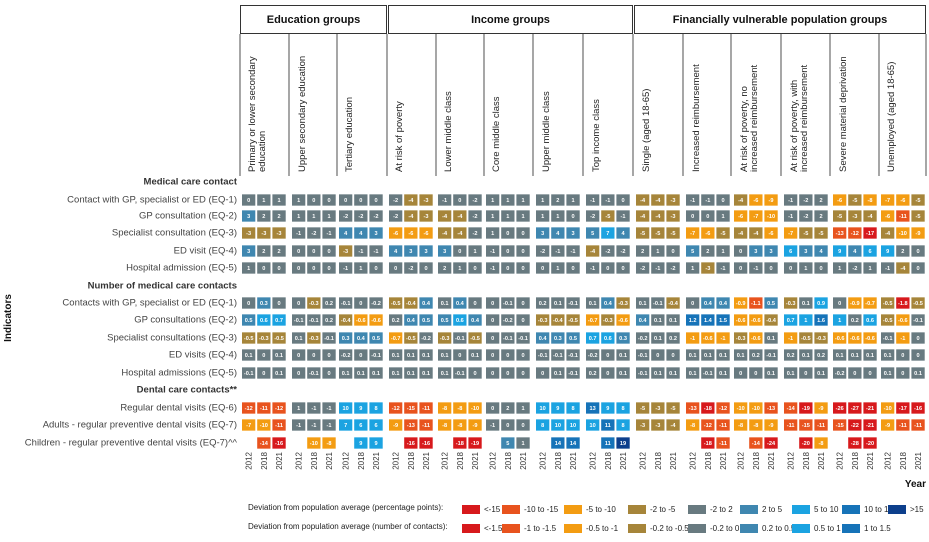 The height and width of the screenshot is (542, 929). I want to click on tile-value: -26, so click(840, 409).